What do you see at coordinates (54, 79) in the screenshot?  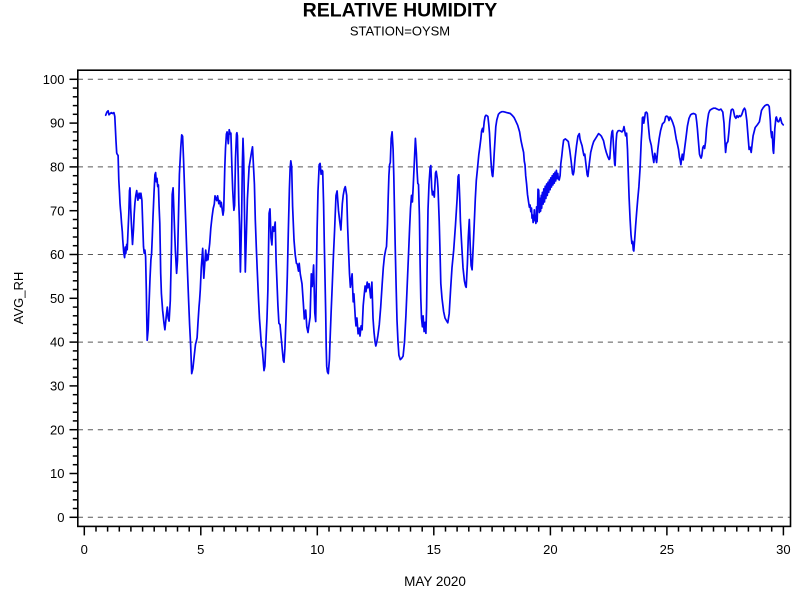 I see `svg-text: 100` at bounding box center [54, 79].